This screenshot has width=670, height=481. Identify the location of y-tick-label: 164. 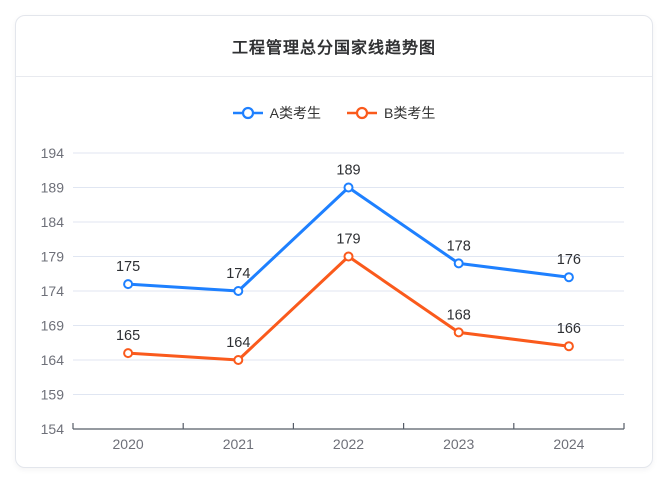
(53, 360).